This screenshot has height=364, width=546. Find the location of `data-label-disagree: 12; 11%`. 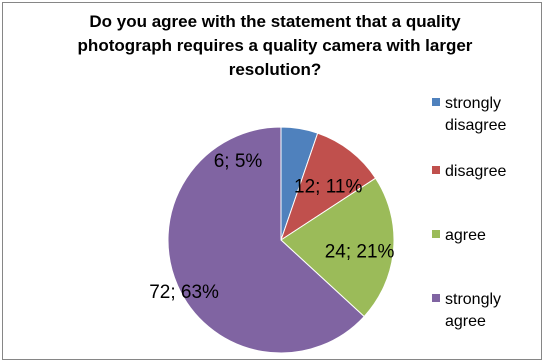

data-label-disagree: 12; 11% is located at coordinates (328, 186).